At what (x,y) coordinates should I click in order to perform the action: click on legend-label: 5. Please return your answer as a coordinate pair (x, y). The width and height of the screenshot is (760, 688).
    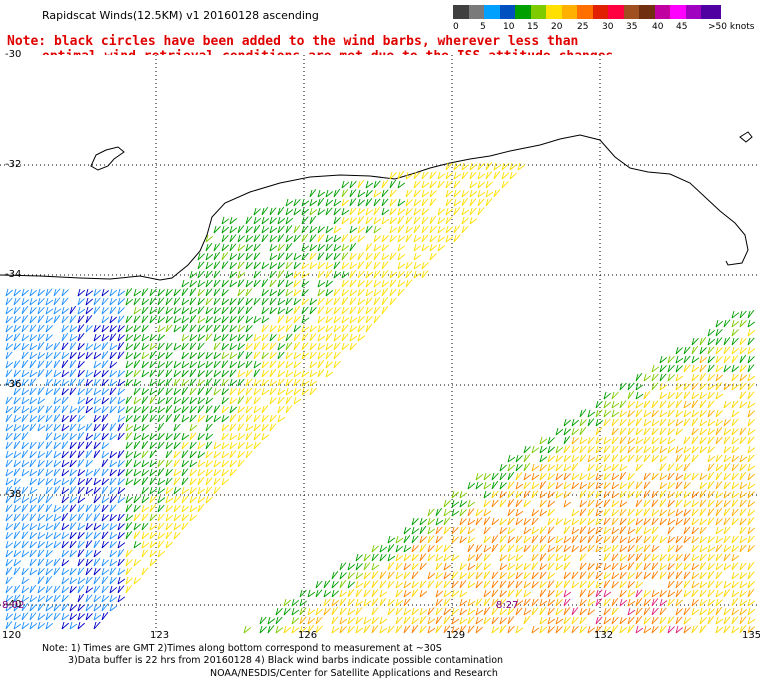
    Looking at the image, I should click on (483, 27).